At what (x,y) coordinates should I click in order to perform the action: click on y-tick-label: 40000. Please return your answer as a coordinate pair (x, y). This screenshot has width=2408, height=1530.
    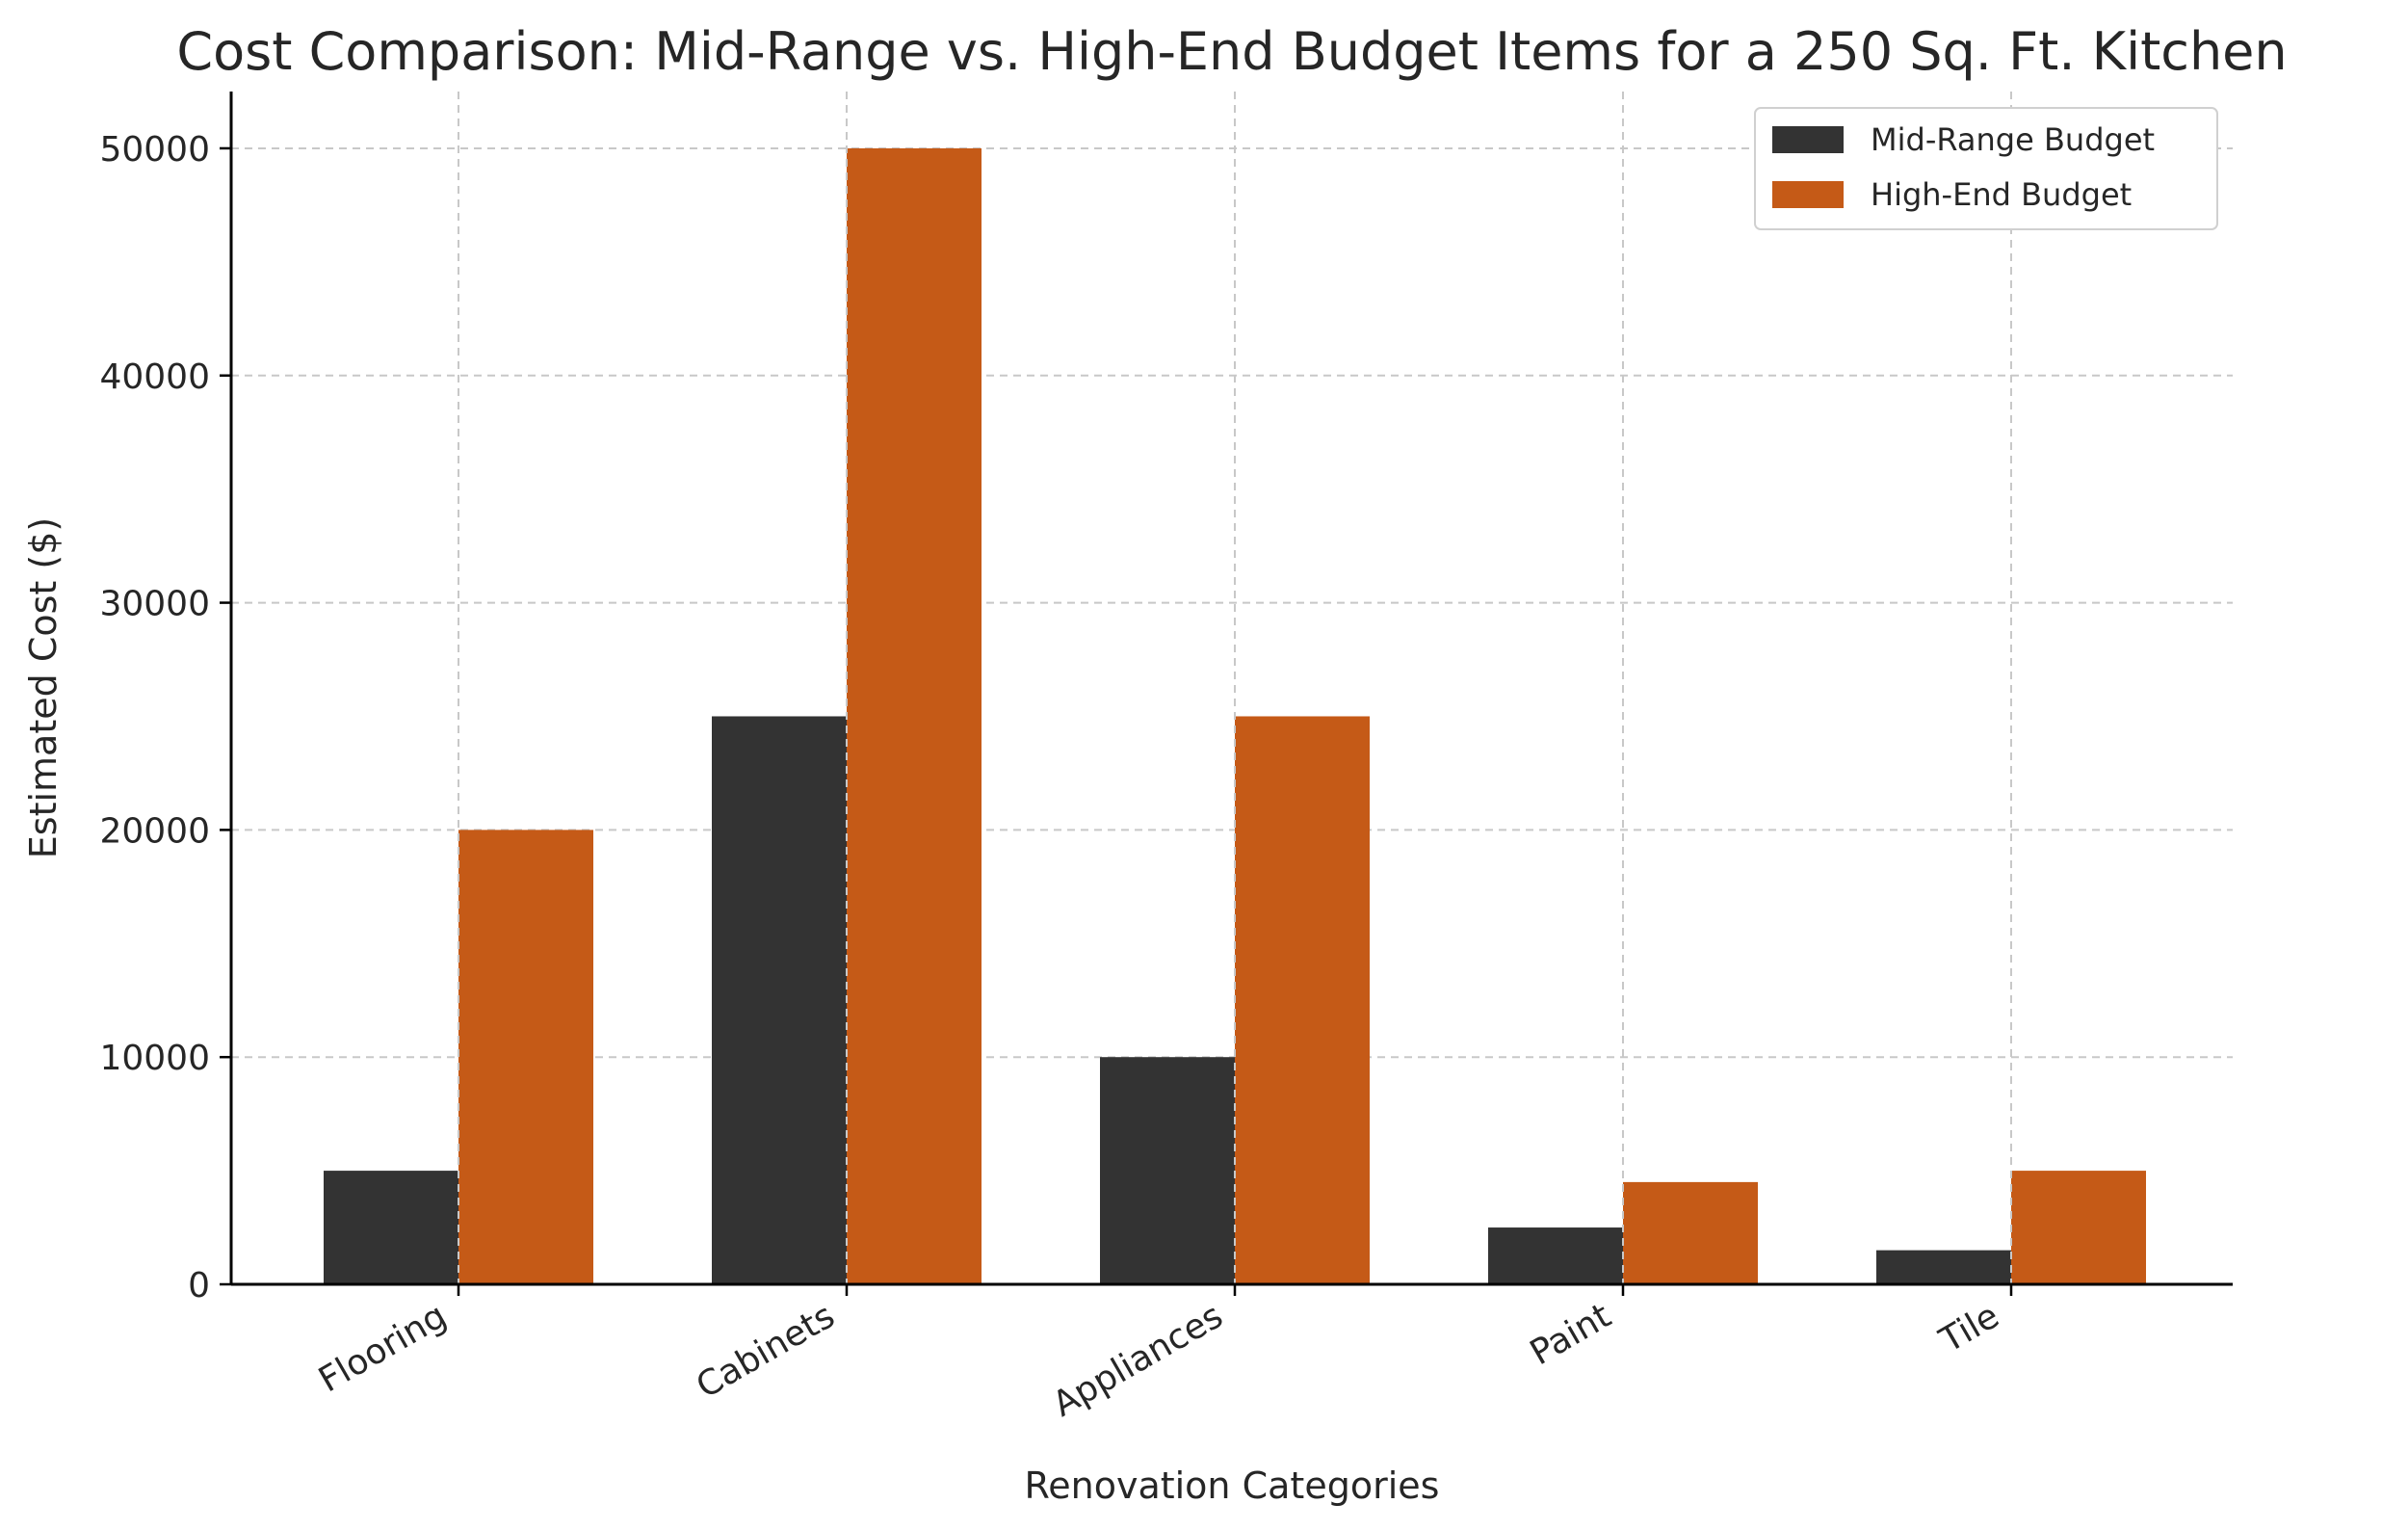
    Looking at the image, I should click on (154, 377).